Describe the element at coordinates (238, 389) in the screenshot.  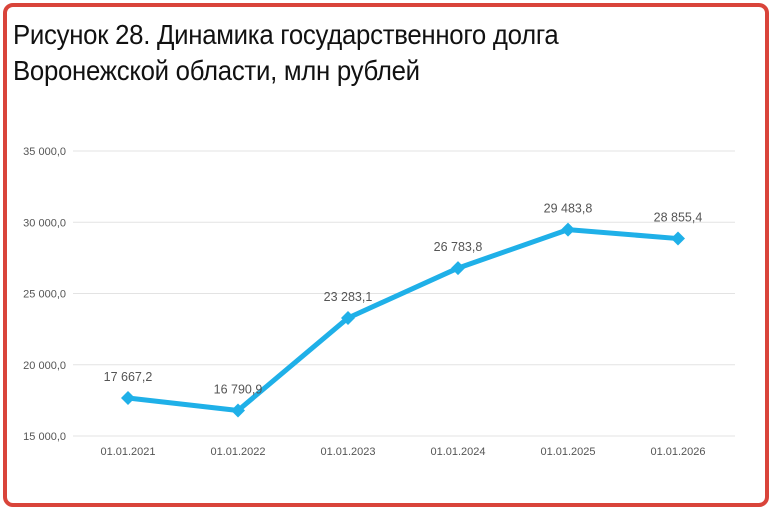
I see `data-label: 16 790,9` at that location.